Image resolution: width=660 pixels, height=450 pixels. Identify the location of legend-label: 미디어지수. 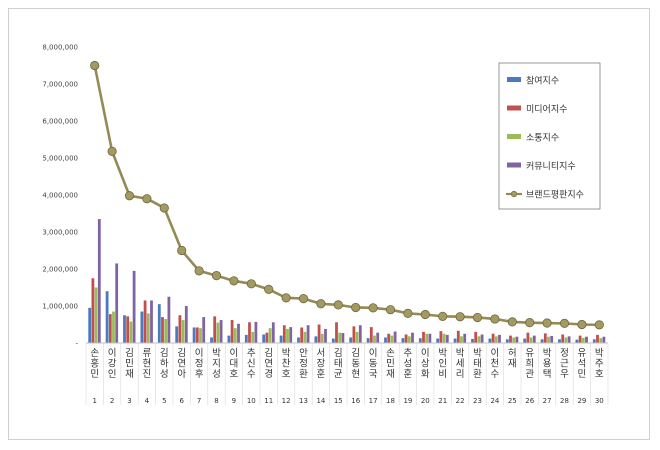
(546, 109).